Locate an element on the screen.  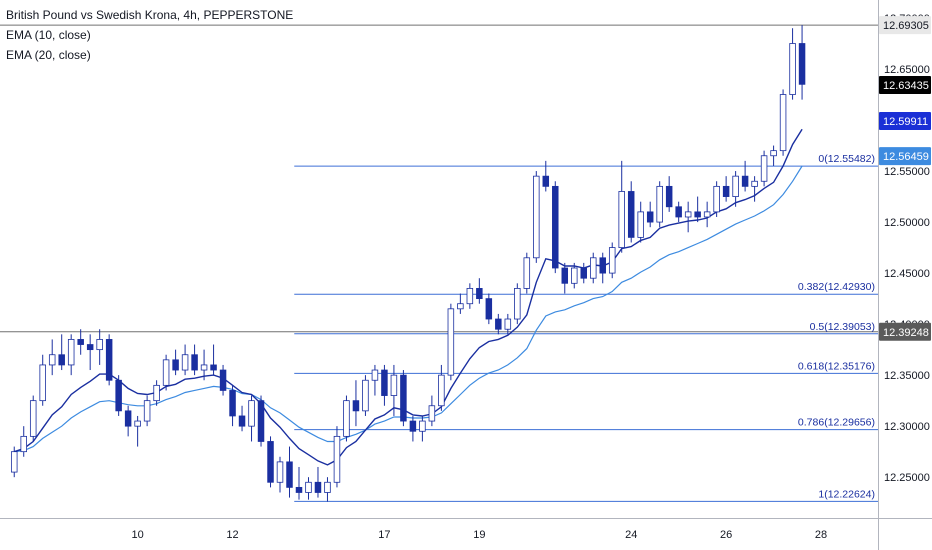
time-tick-label: 17 is located at coordinates (384, 535).